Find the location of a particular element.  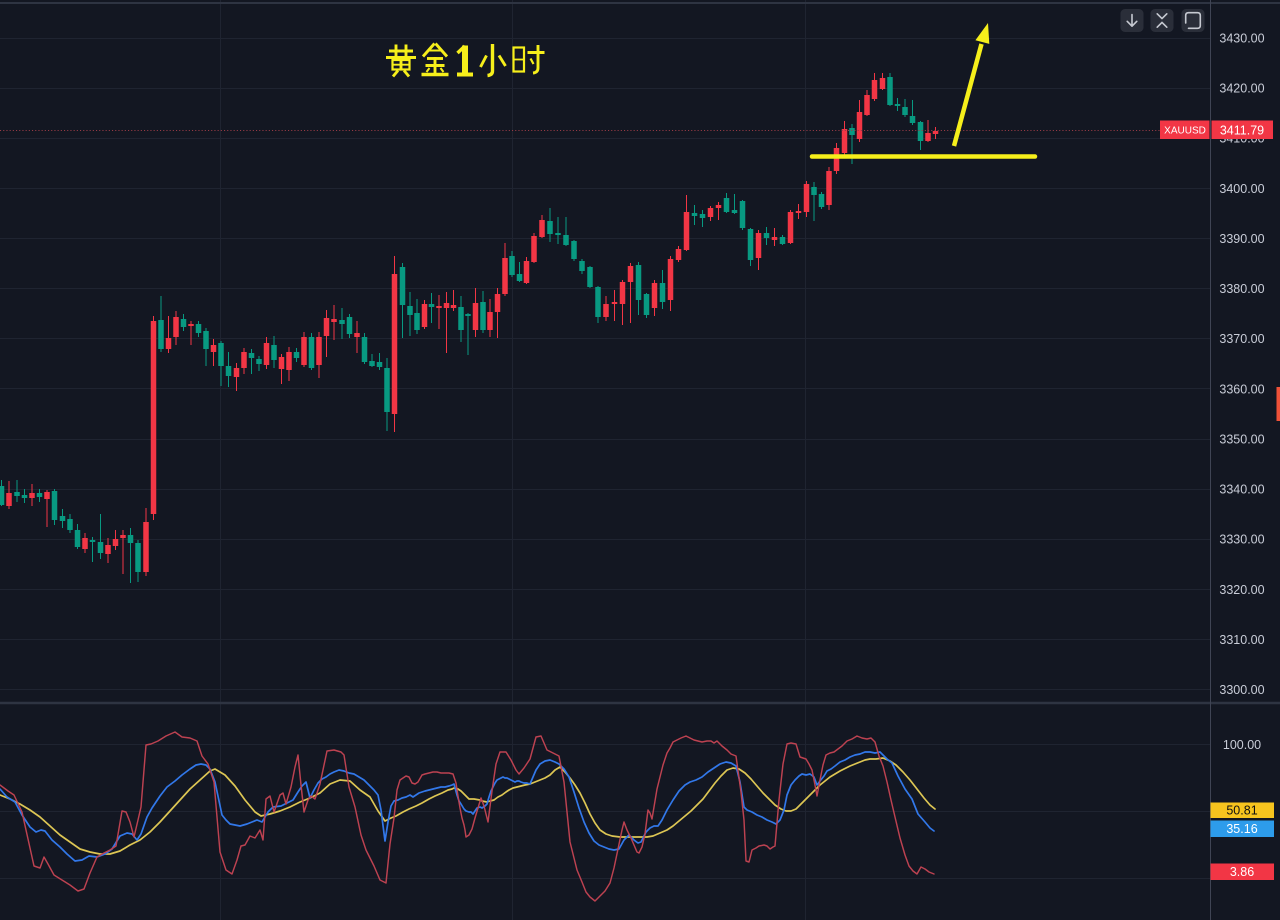

svg-text: 3400.00 is located at coordinates (1241, 189).